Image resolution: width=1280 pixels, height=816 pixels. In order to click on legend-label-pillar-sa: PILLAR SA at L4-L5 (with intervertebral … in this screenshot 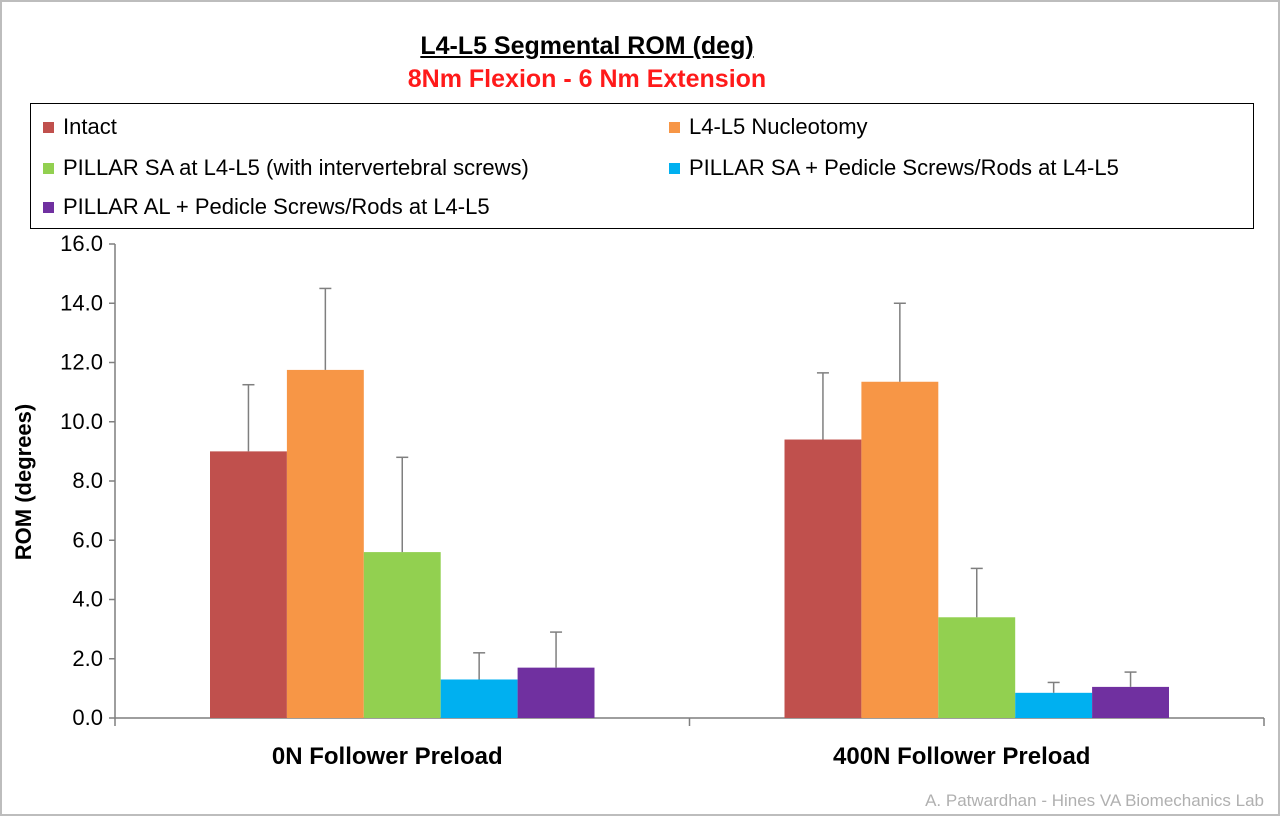, I will do `click(296, 167)`.